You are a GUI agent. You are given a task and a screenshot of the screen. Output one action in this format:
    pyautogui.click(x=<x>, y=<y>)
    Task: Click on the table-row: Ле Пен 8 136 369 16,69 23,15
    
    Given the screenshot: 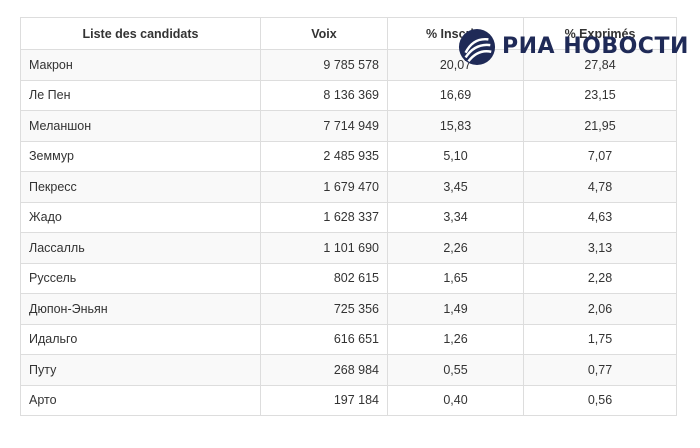 What is the action you would take?
    pyautogui.click(x=348, y=95)
    